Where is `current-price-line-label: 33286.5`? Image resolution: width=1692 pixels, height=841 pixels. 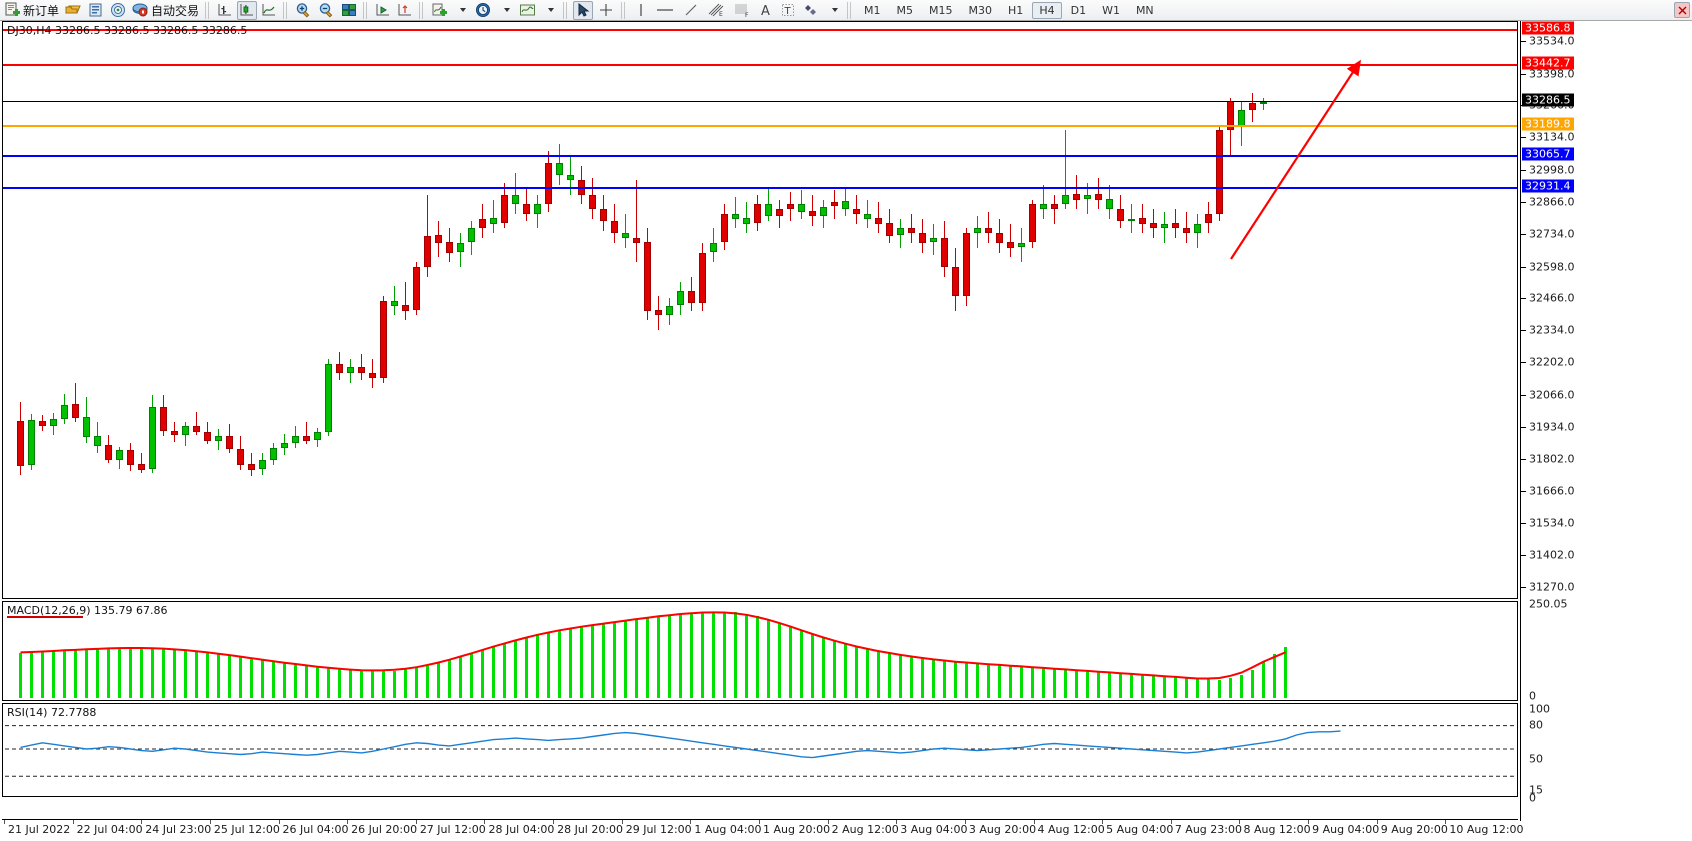
current-price-line-label: 33286.5 is located at coordinates (1548, 100).